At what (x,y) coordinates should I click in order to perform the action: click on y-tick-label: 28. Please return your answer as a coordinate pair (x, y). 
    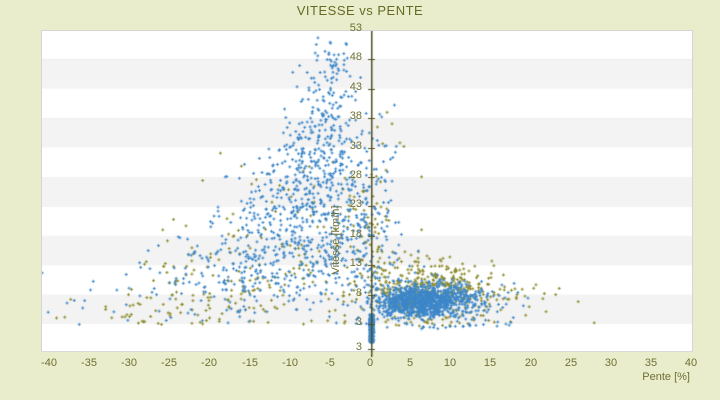
    Looking at the image, I should click on (355, 175).